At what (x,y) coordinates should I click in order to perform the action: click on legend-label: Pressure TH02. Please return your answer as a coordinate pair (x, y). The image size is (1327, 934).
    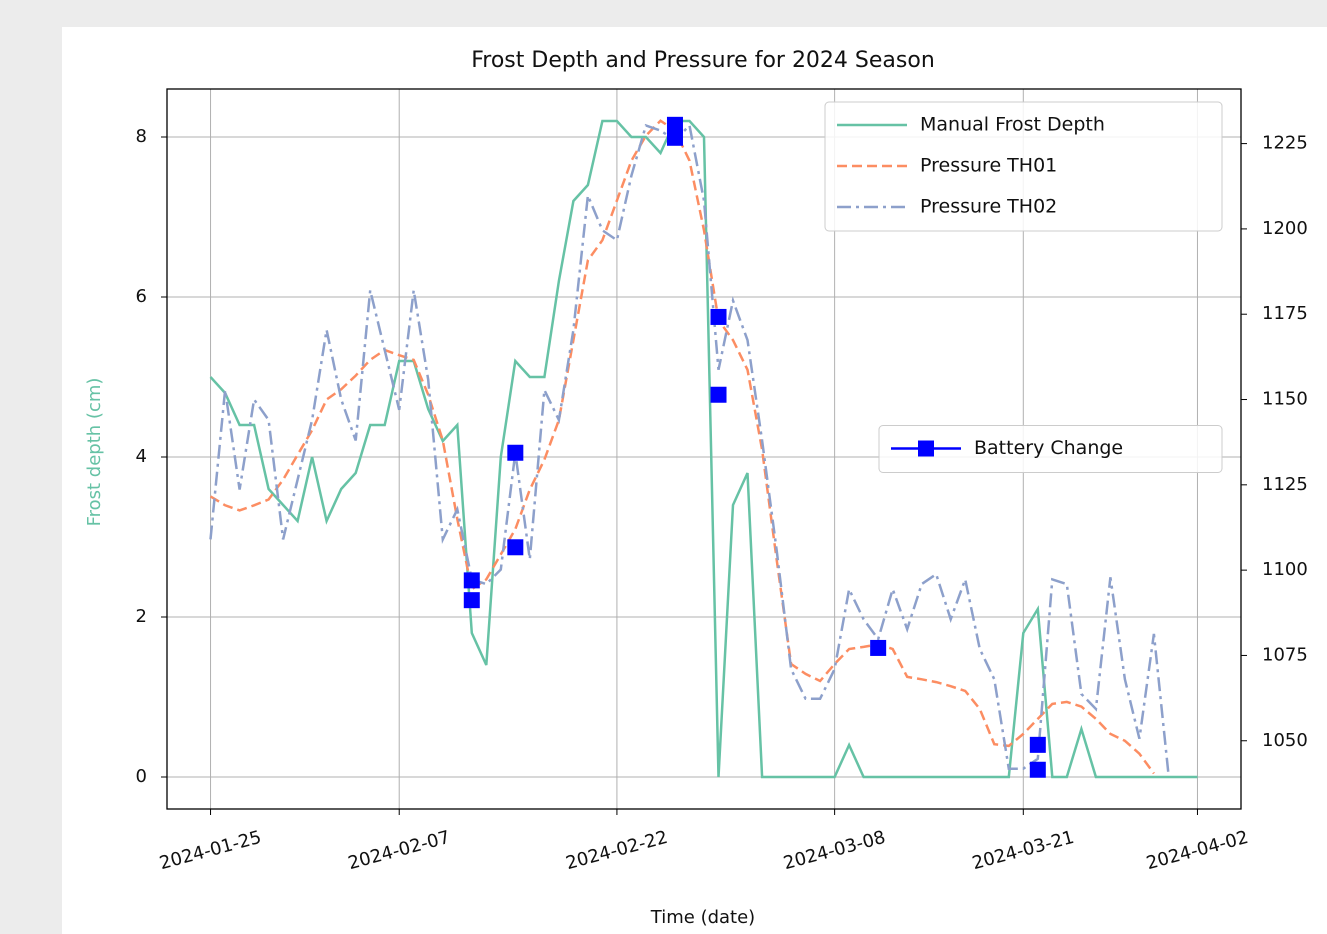
    Looking at the image, I should click on (988, 207).